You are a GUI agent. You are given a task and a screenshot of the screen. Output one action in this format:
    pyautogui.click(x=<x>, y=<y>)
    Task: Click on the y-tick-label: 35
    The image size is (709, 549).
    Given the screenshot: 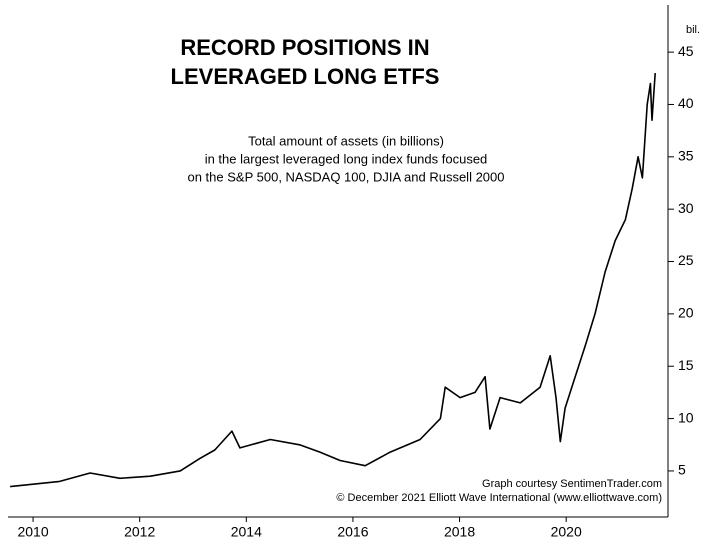 What is the action you would take?
    pyautogui.click(x=686, y=156)
    